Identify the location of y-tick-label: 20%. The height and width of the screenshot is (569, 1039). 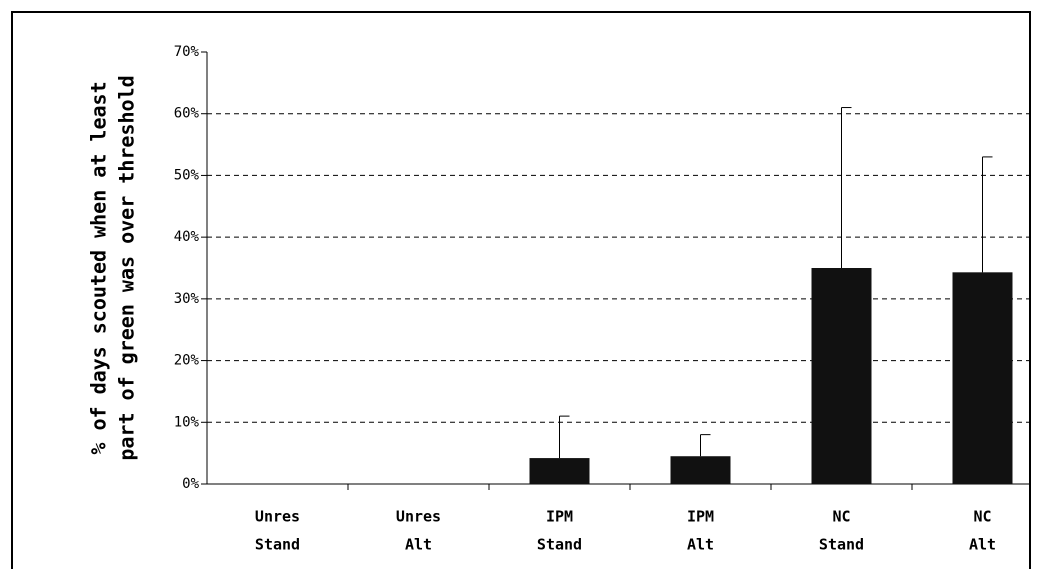
(187, 361).